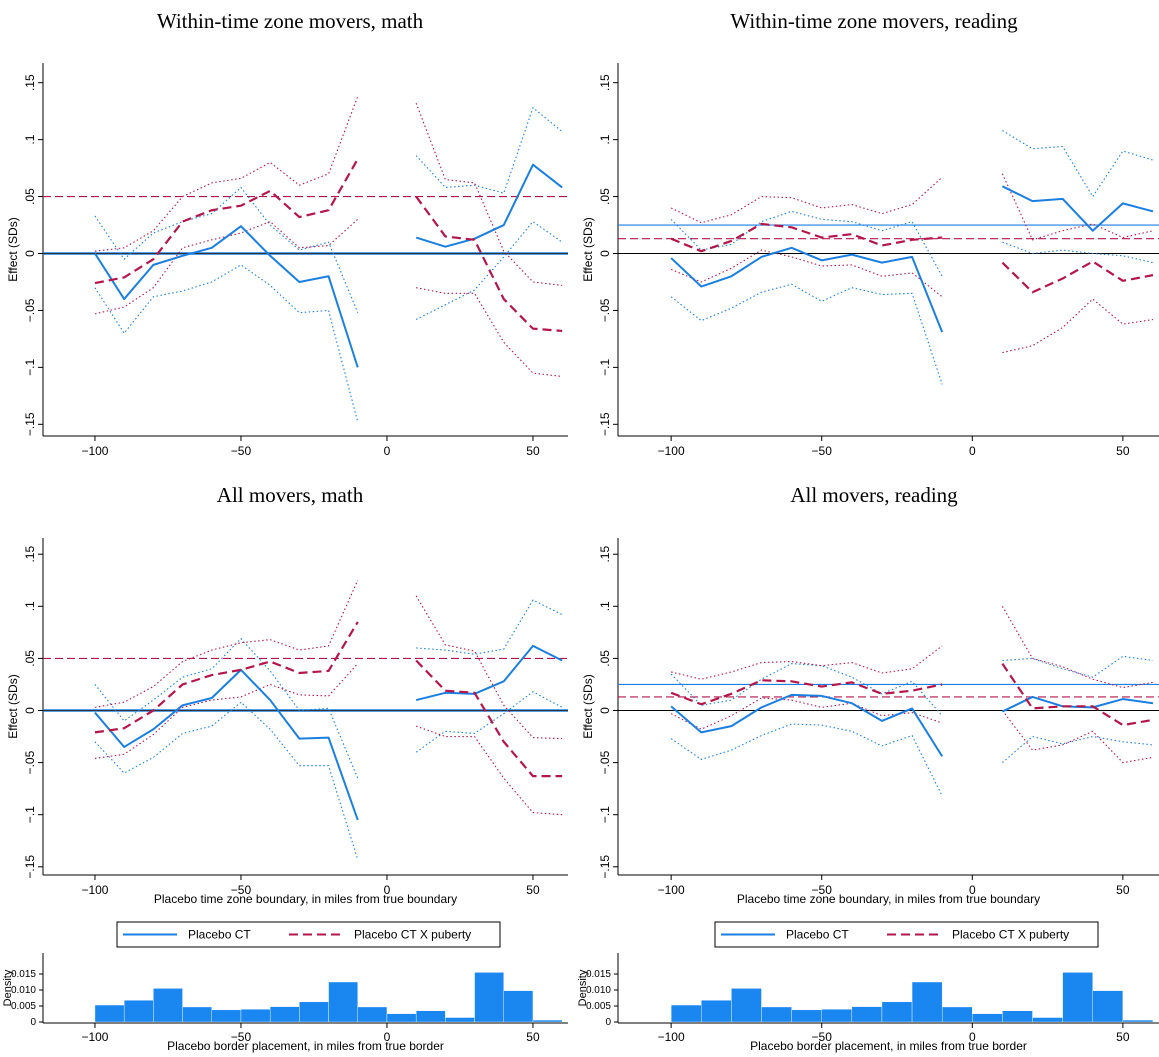  Describe the element at coordinates (290, 21) in the screenshot. I see `panel-title: Within-time zone movers, math` at that location.